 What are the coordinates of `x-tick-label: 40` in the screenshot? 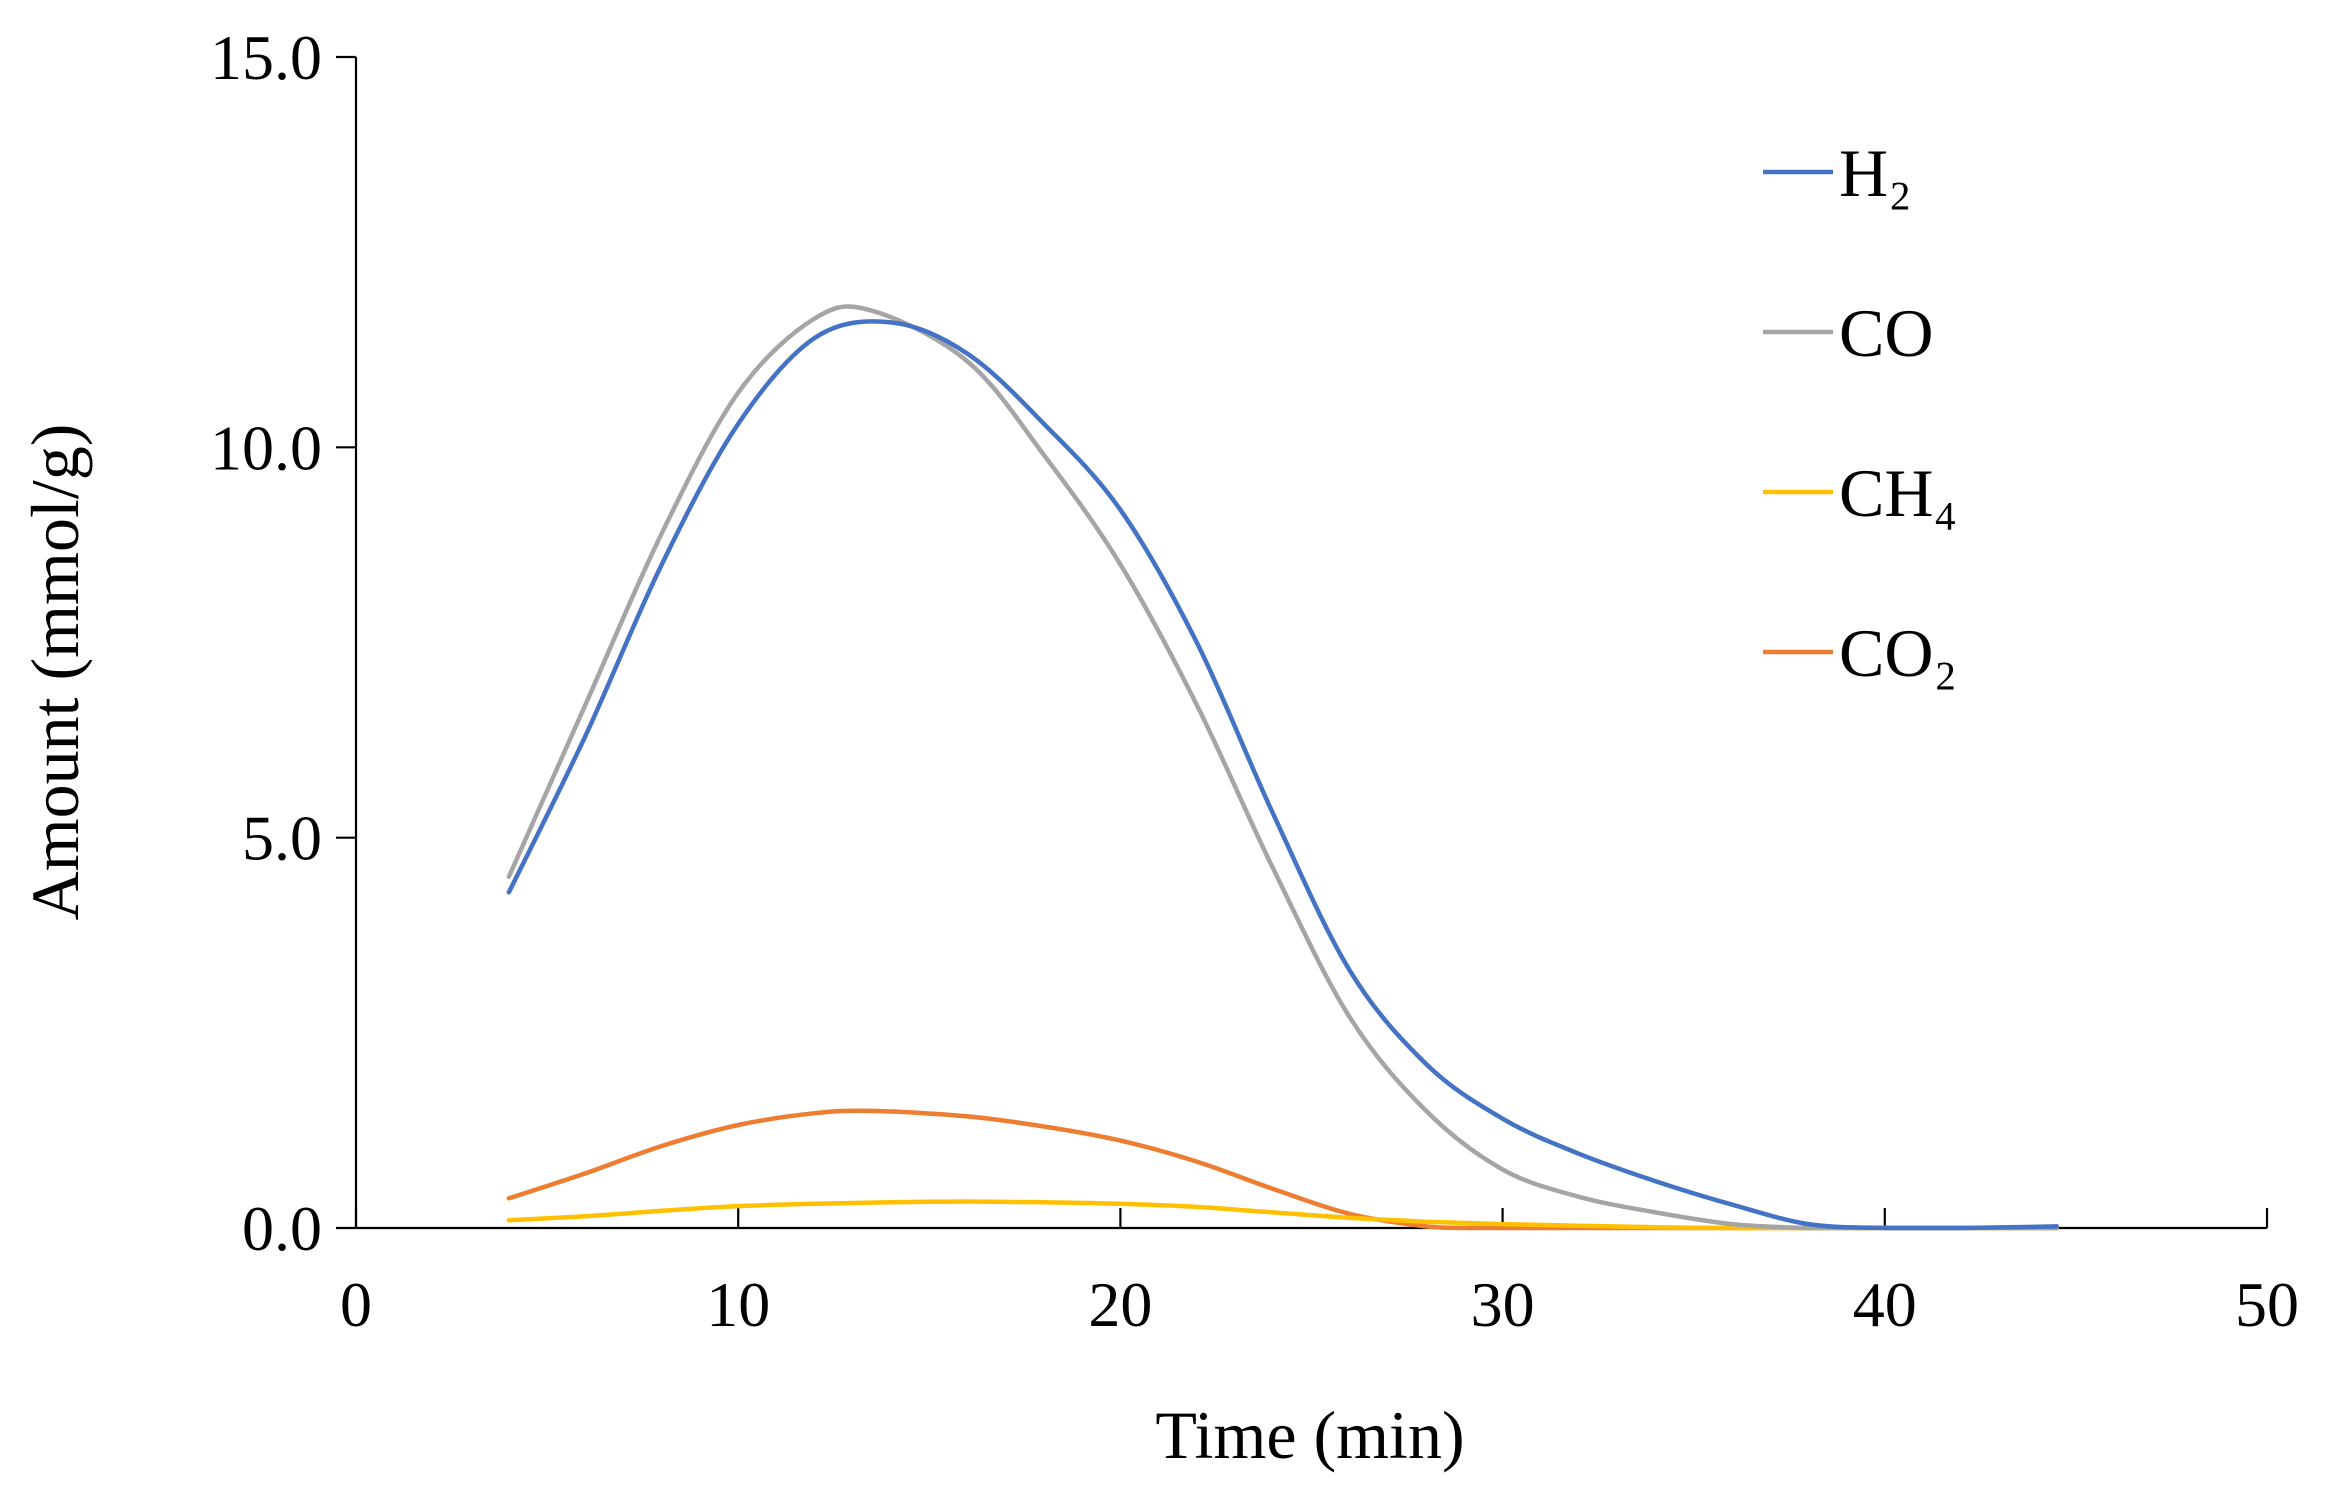 It's located at (1885, 1304).